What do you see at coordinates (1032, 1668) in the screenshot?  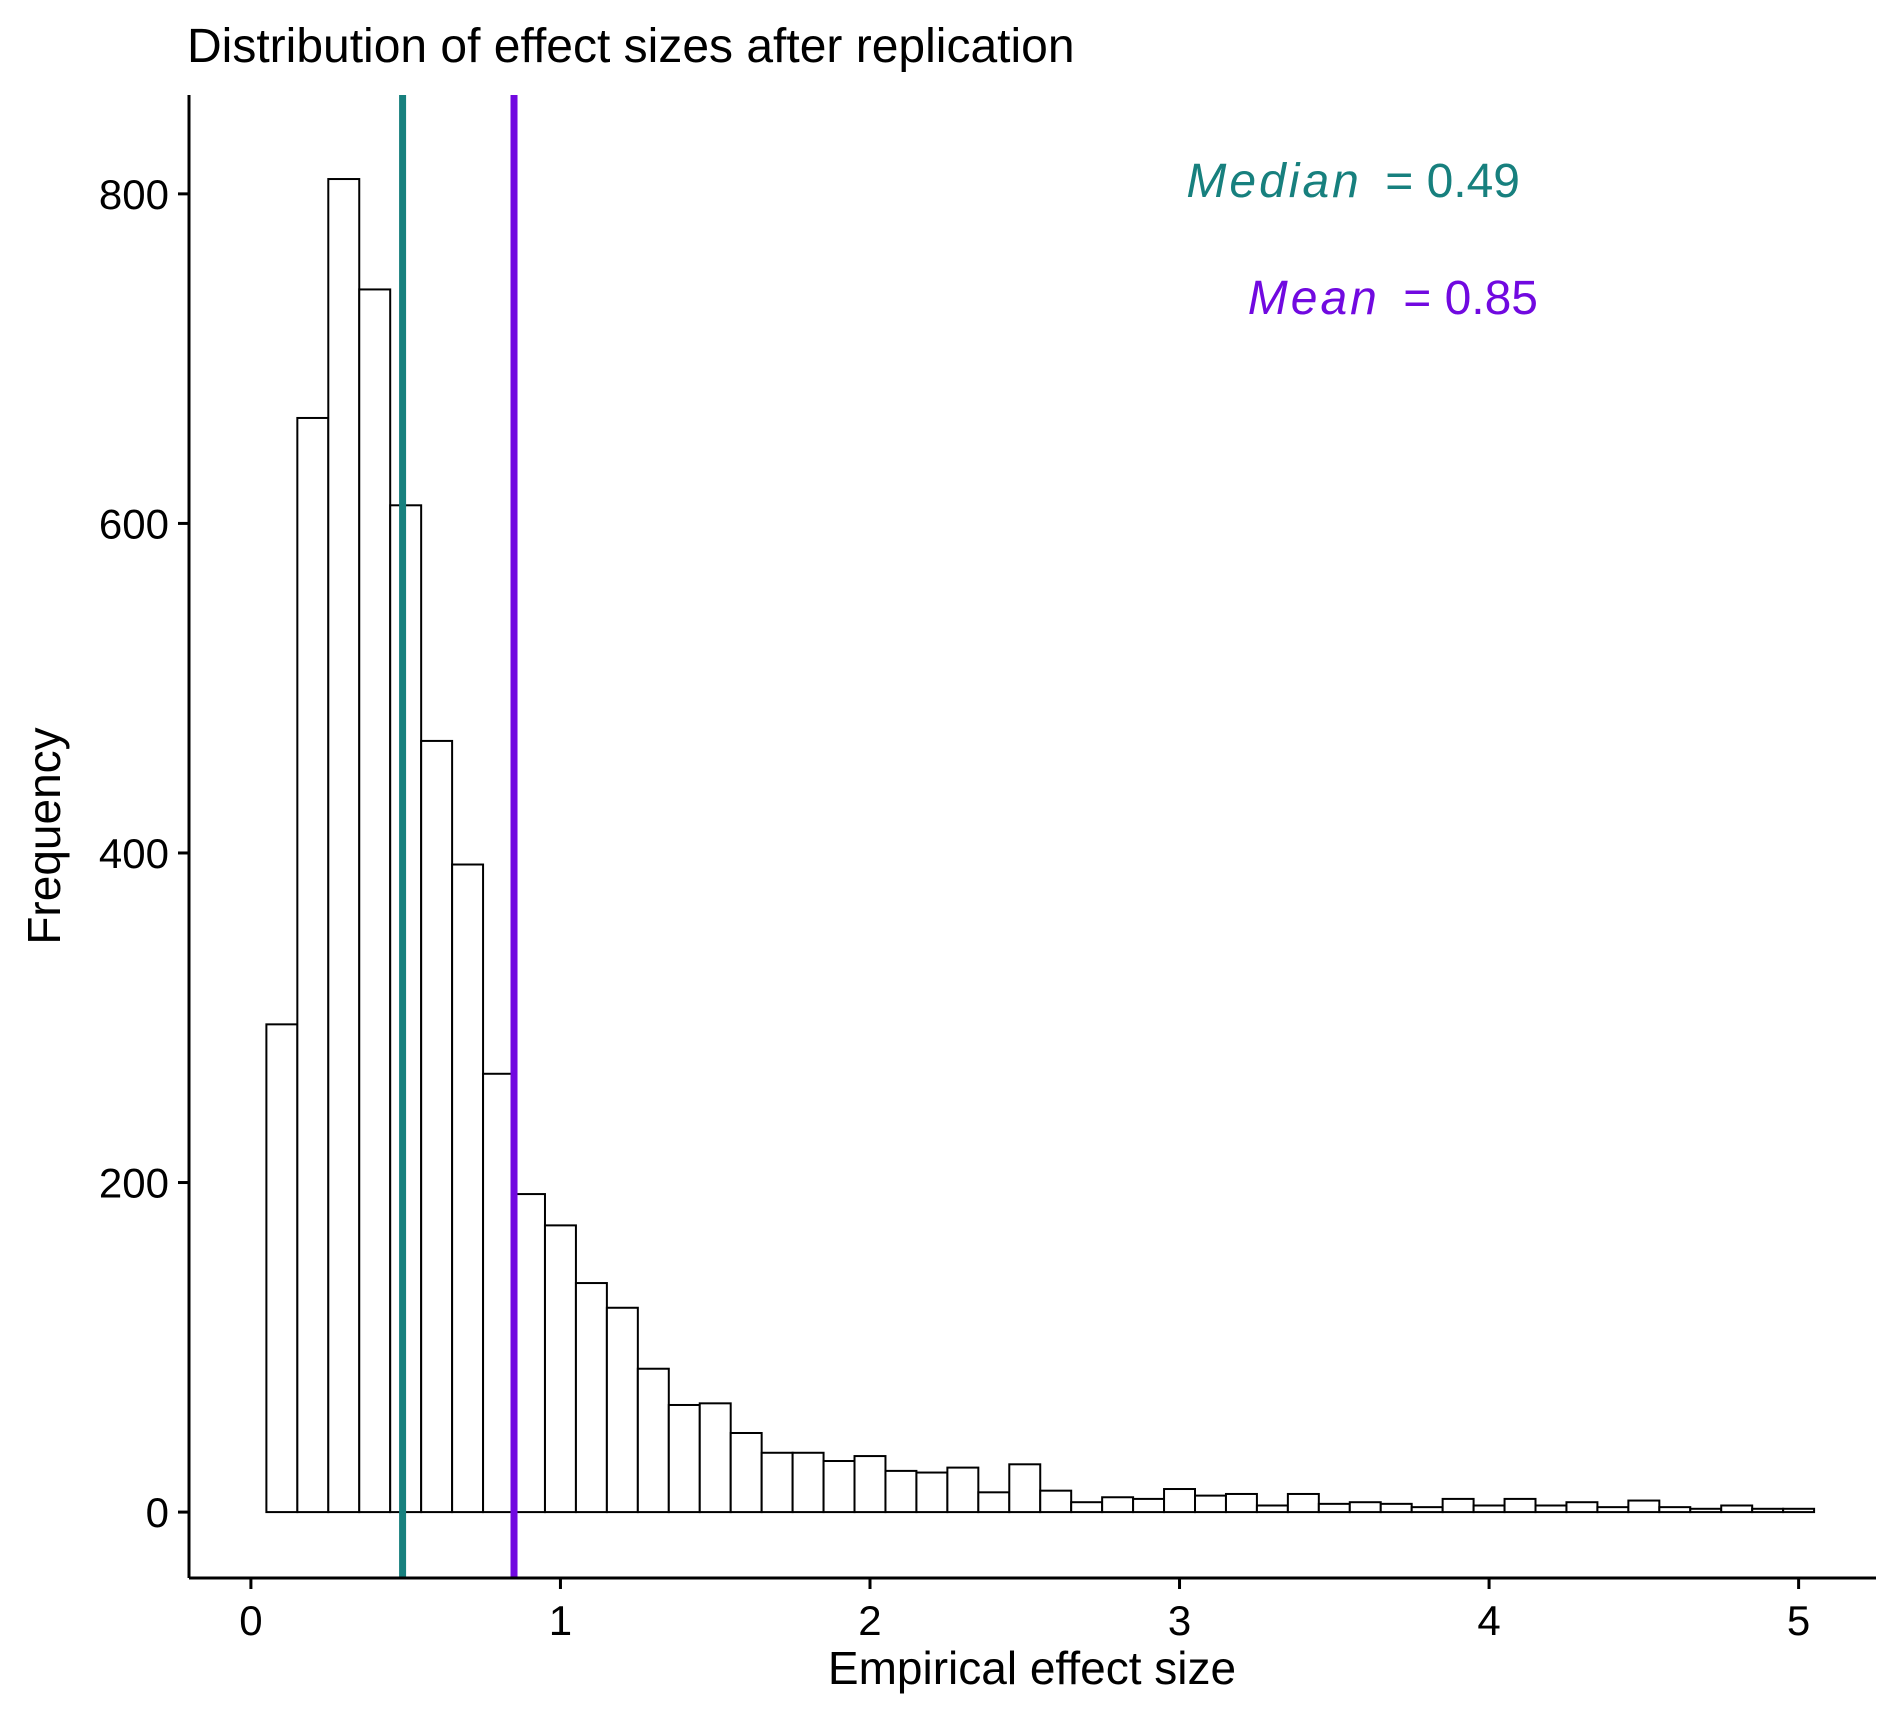 I see `x-axis-title: Empirical effect size` at bounding box center [1032, 1668].